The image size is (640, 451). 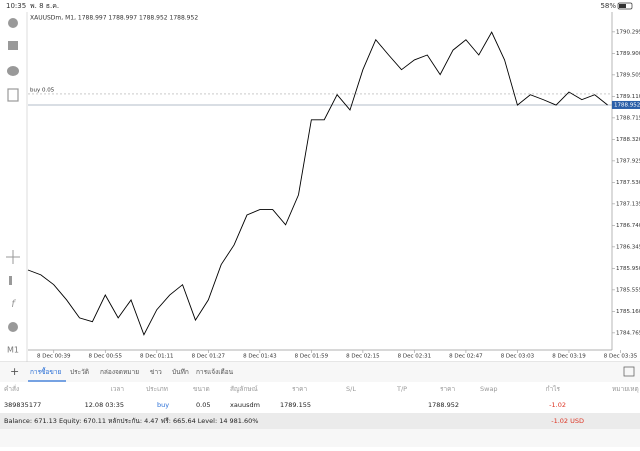 I want to click on table-cell: xauusdm, so click(x=245, y=405).